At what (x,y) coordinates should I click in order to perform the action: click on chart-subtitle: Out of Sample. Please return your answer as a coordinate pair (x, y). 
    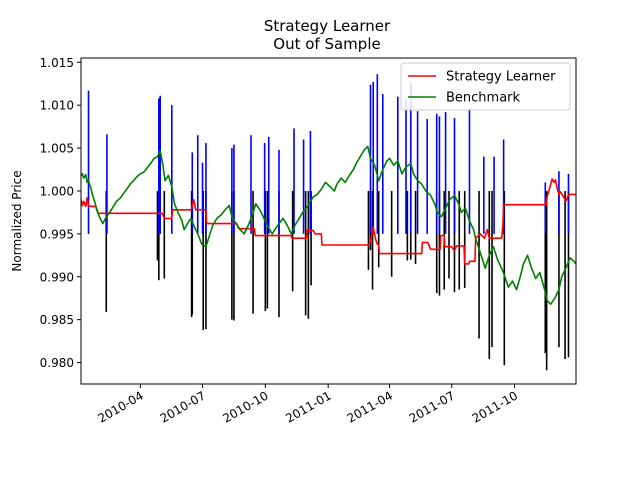
    Looking at the image, I should click on (326, 44).